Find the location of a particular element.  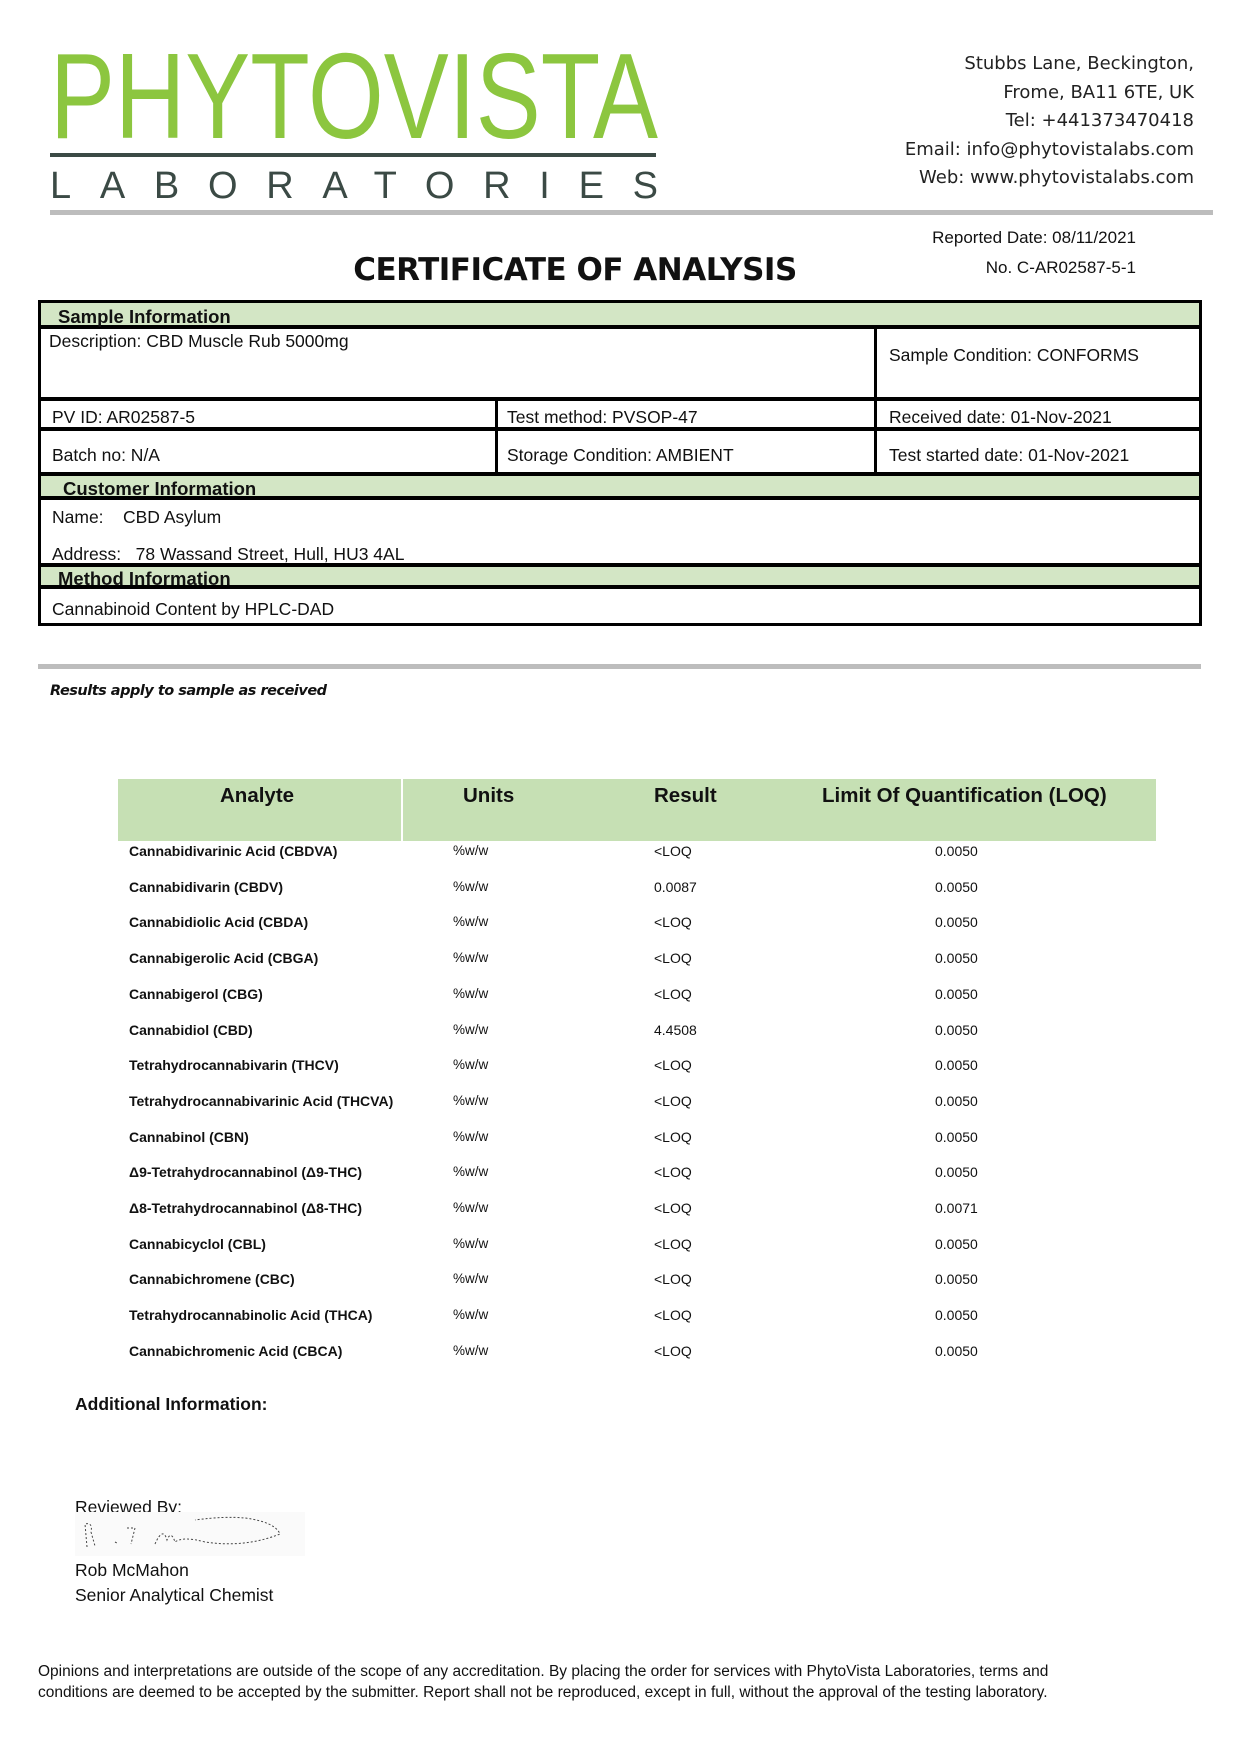

column-header-loq: Limit Of Quantification (LOQ) is located at coordinates (964, 795).